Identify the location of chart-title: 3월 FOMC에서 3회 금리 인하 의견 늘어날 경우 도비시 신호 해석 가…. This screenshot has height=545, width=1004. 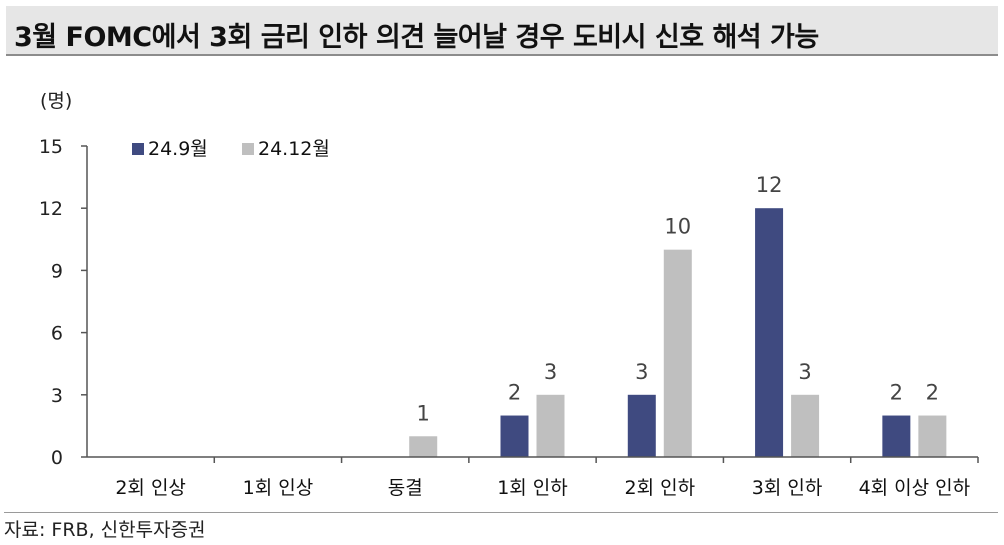
(416, 37).